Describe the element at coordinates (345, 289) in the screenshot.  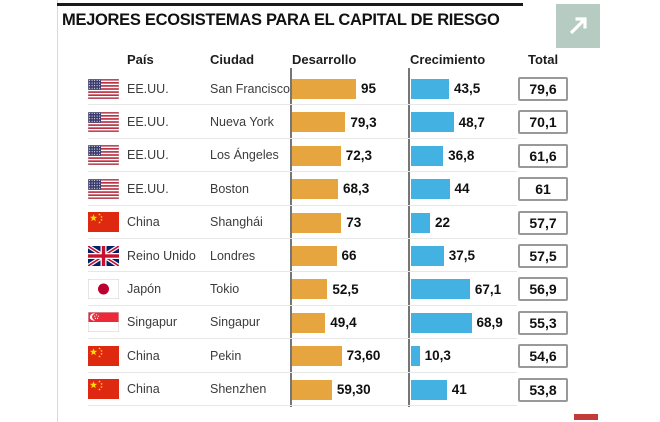
I see `desarrollo-value: 52,5` at that location.